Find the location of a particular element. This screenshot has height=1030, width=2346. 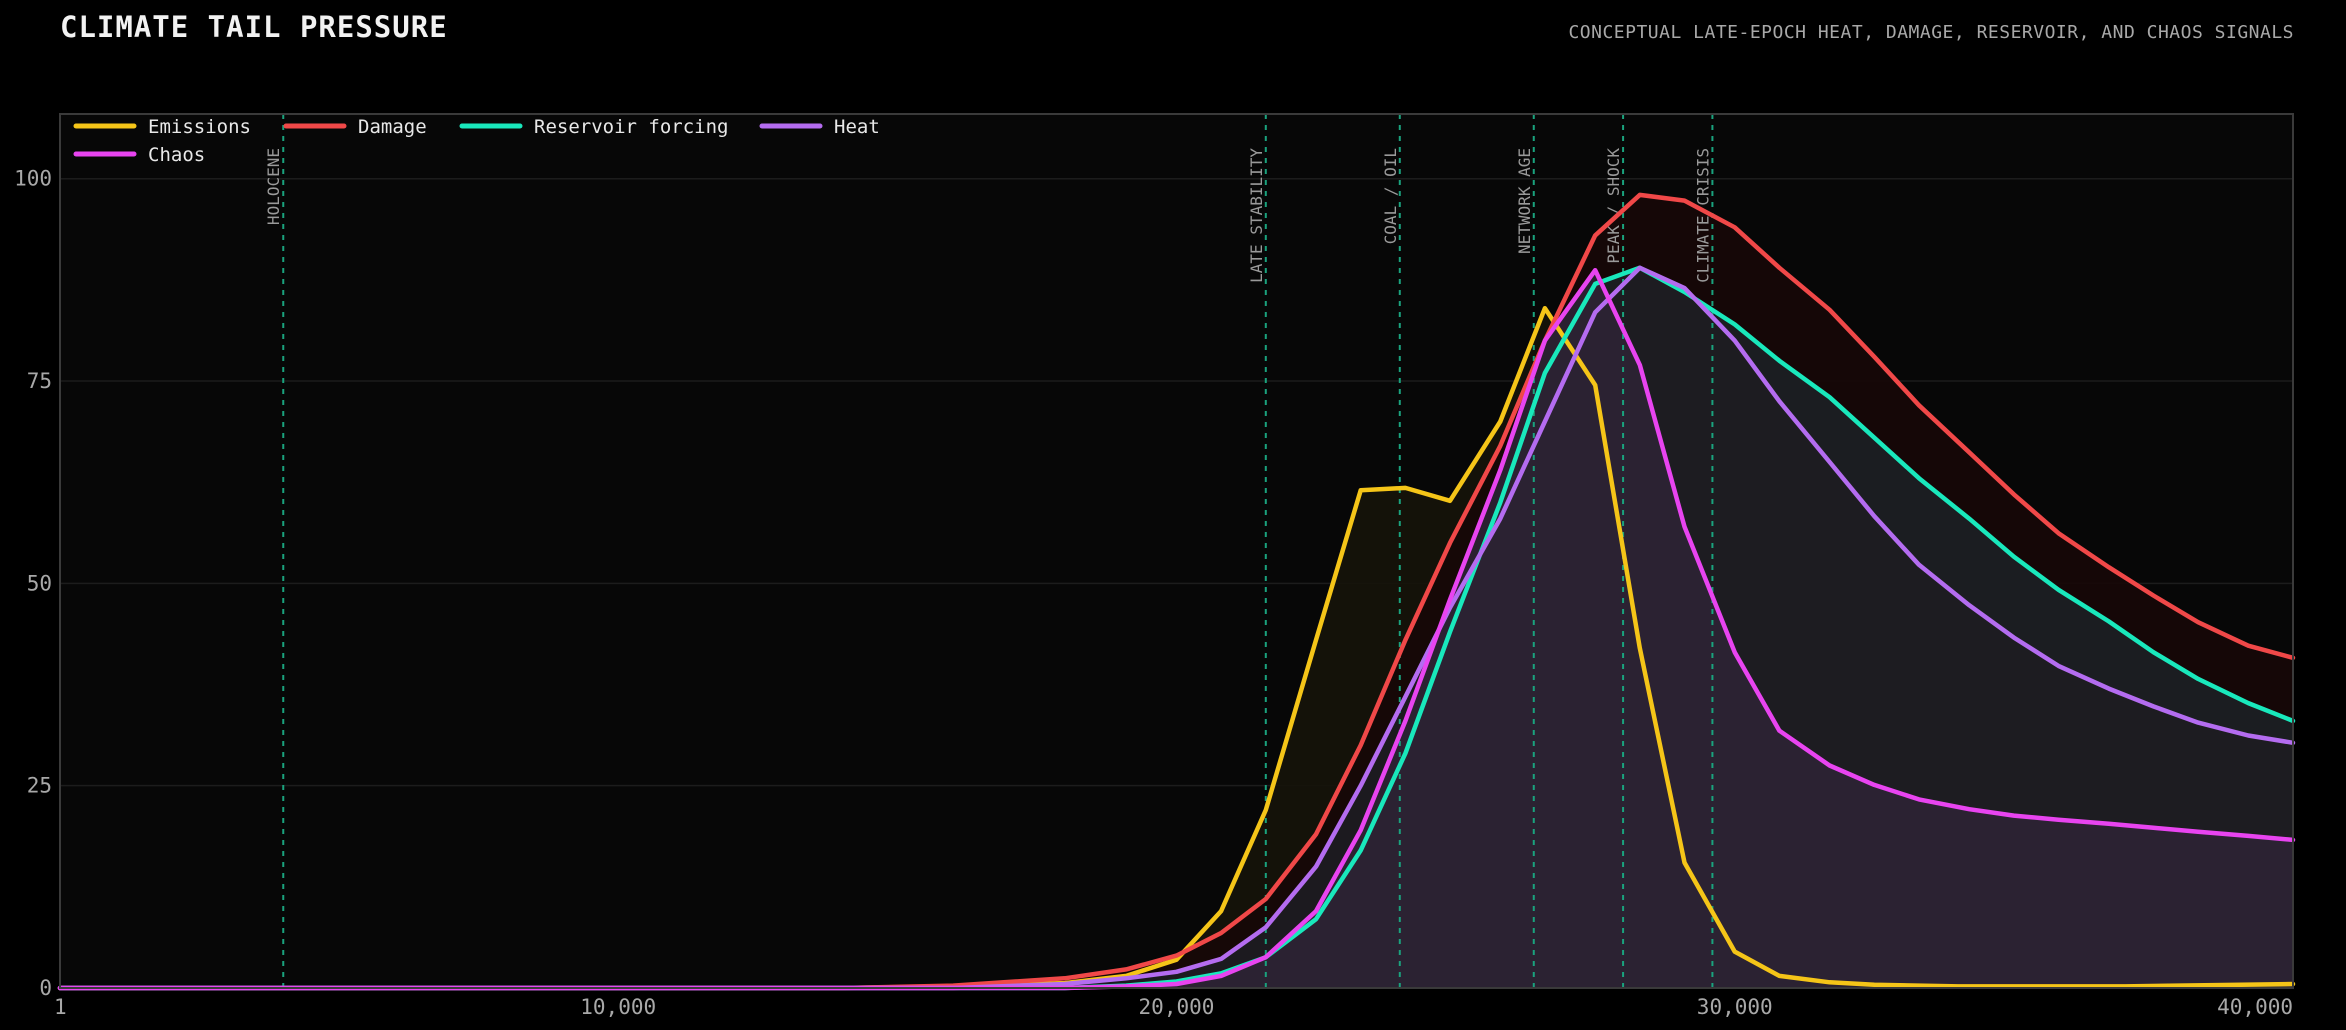

x-tick-label: 20,000 is located at coordinates (1177, 1007).